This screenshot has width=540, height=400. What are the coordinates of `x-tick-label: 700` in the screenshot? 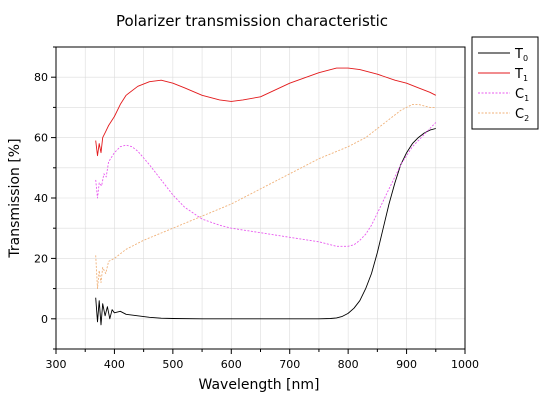 It's located at (289, 364).